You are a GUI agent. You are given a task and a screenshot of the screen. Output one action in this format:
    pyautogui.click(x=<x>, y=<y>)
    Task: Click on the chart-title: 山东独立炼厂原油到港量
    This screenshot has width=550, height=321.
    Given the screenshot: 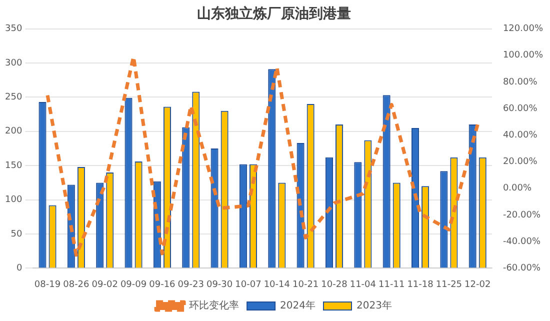 What is the action you would take?
    pyautogui.click(x=274, y=13)
    